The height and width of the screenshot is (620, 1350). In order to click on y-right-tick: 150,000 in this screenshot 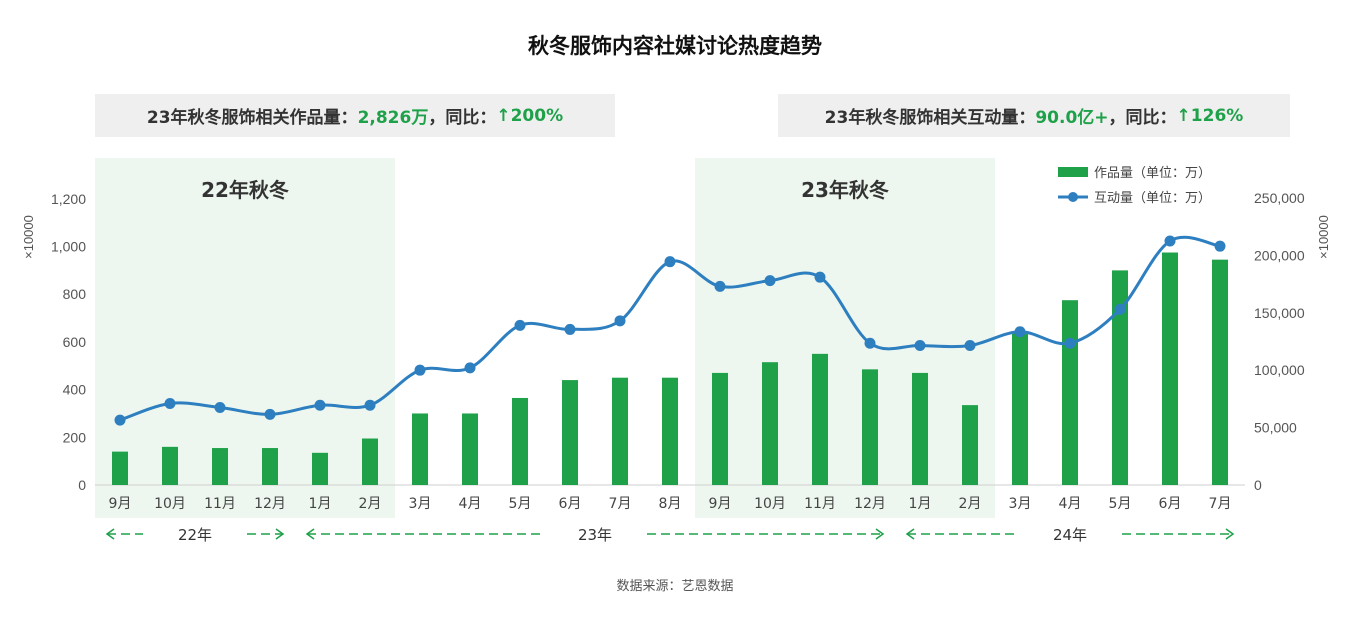, I will do `click(1279, 313)`.